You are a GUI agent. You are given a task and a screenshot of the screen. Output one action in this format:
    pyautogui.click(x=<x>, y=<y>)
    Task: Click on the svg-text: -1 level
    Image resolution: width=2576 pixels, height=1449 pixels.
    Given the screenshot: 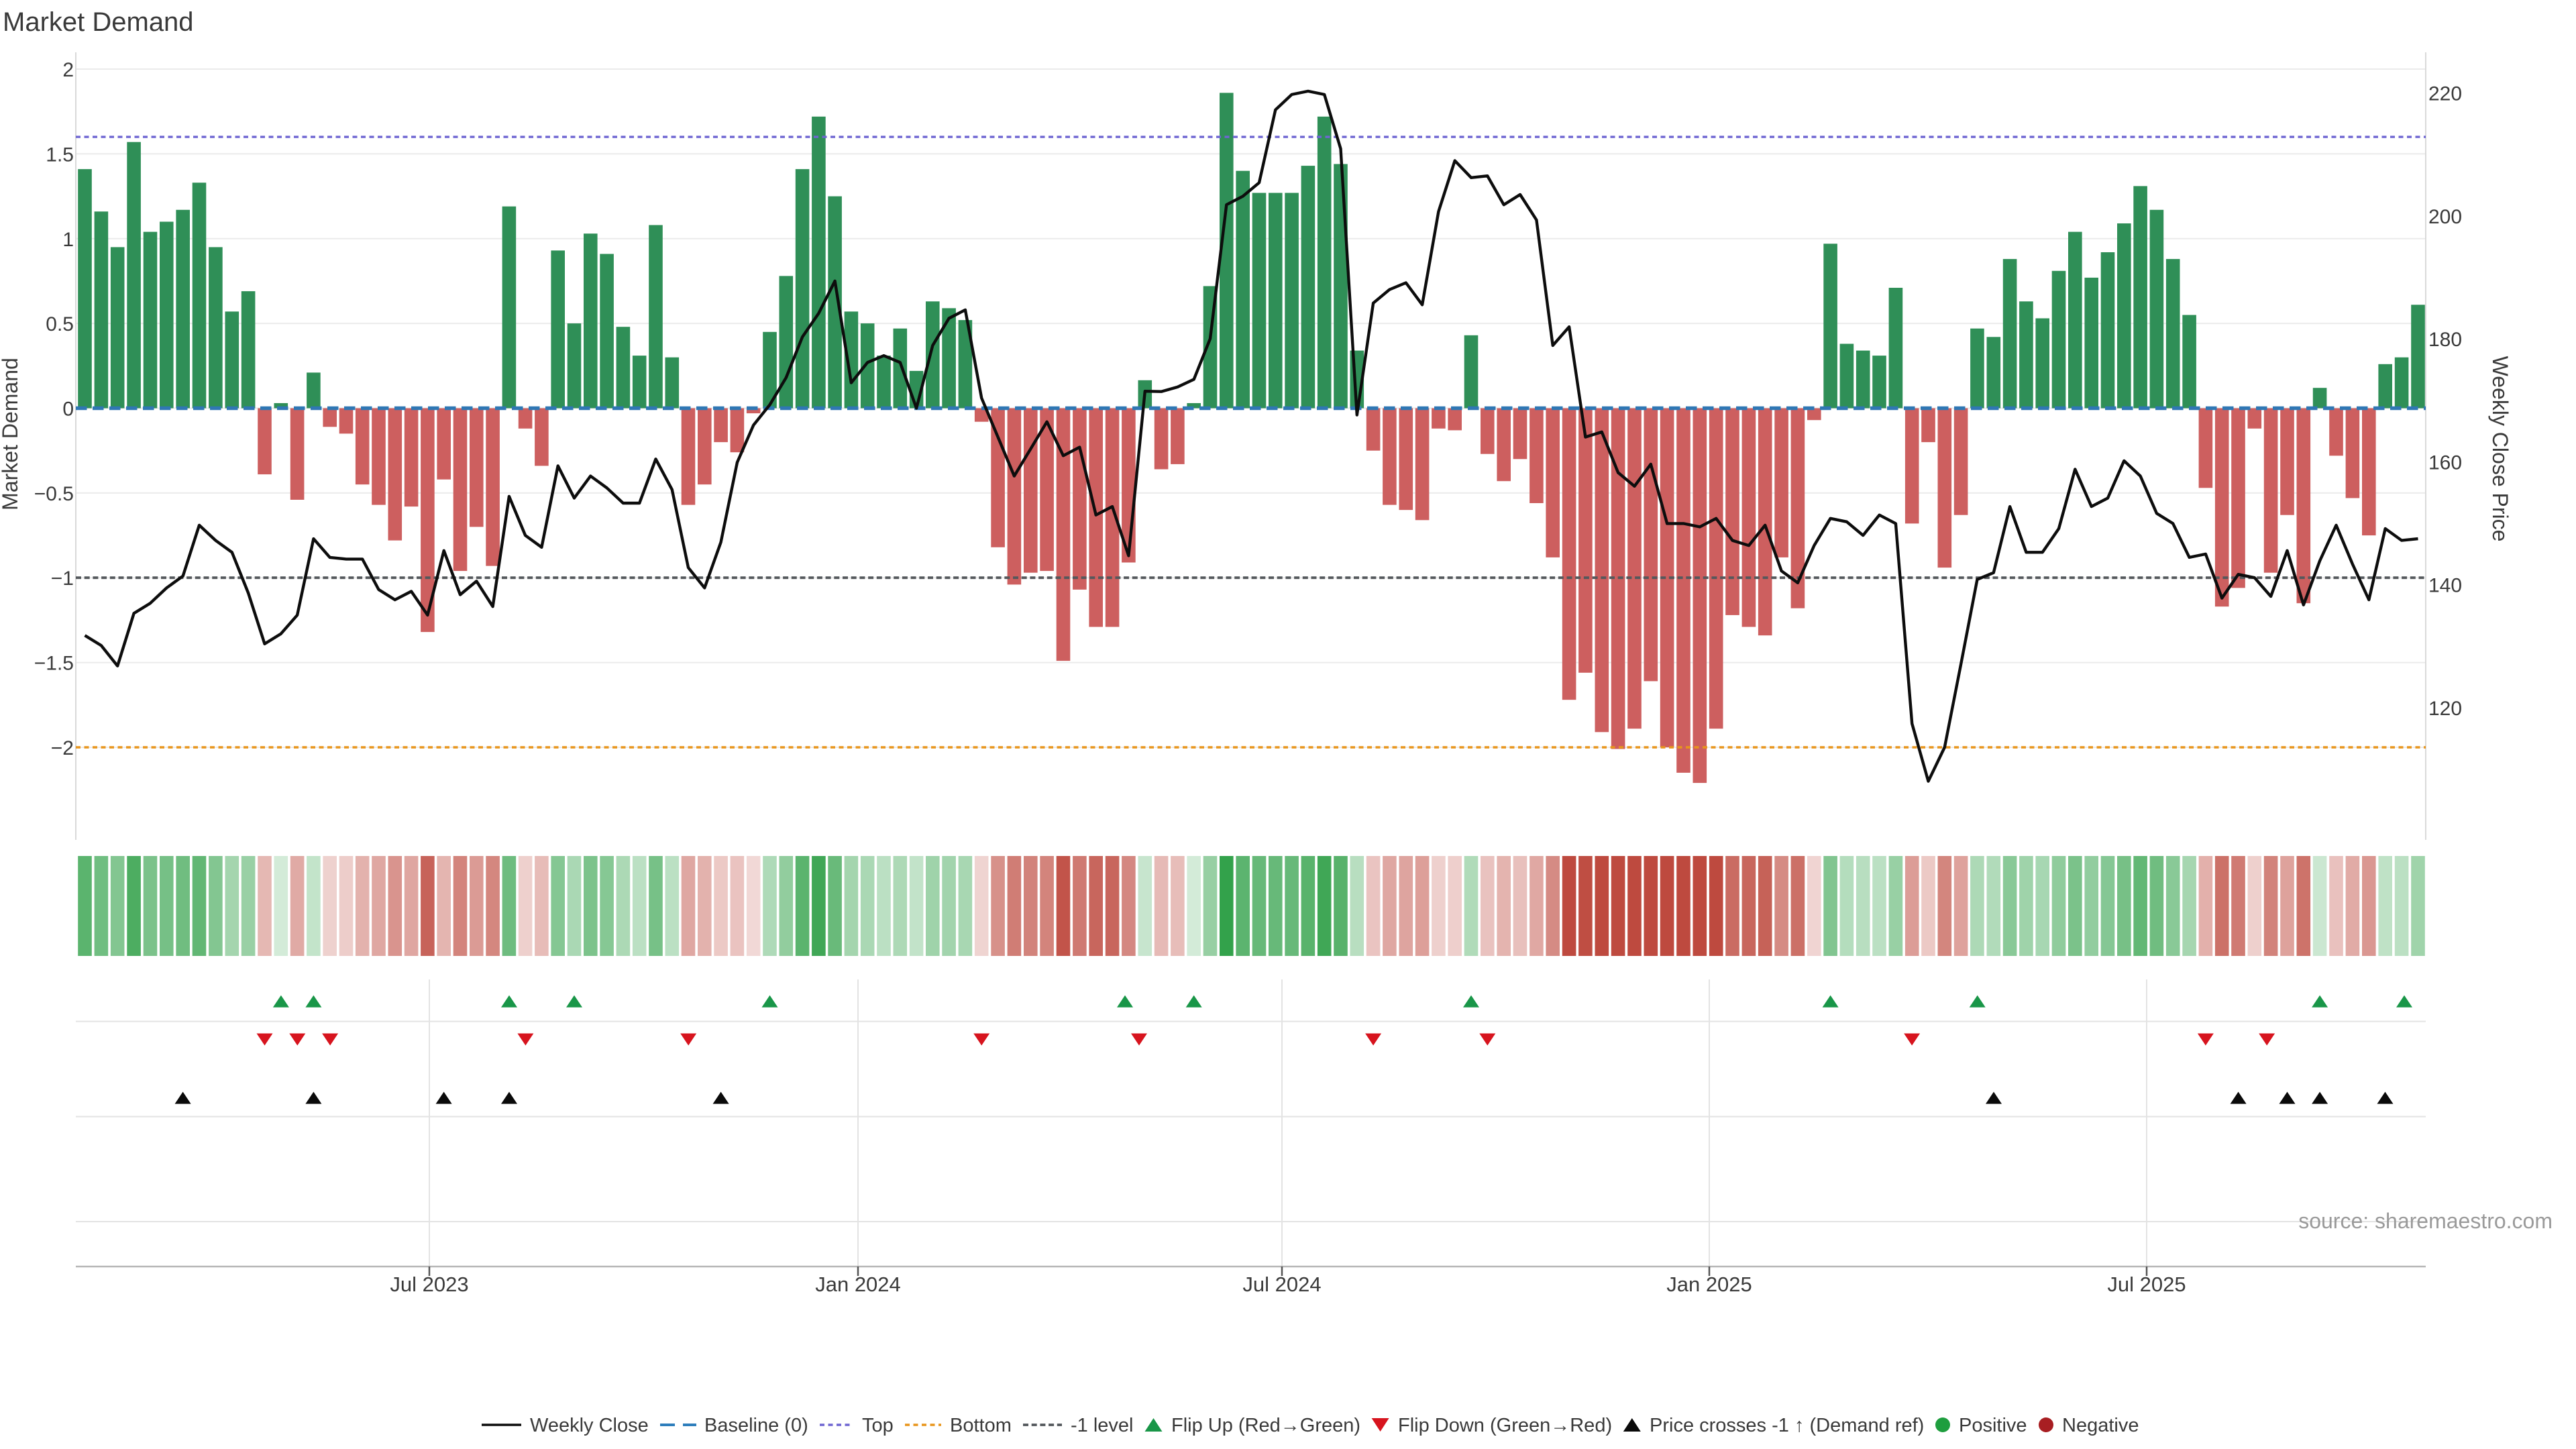 What is the action you would take?
    pyautogui.click(x=1102, y=1425)
    